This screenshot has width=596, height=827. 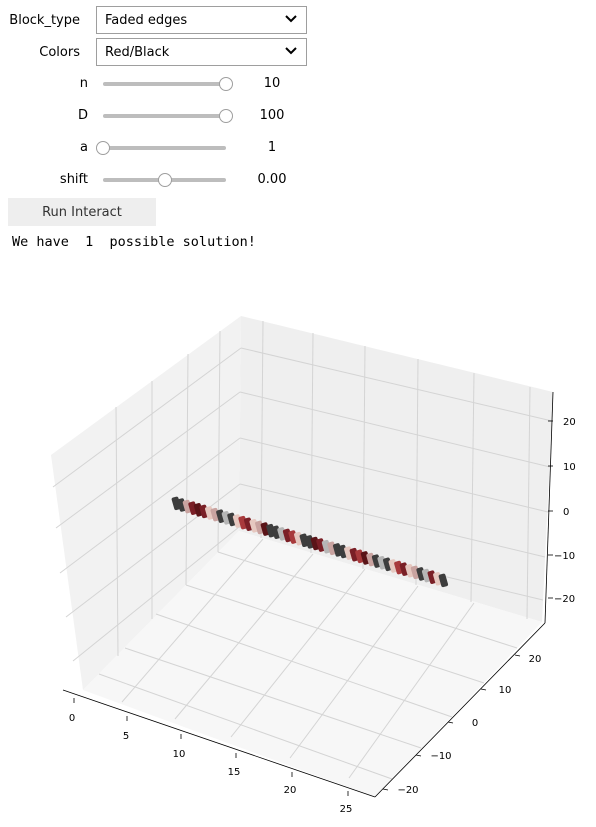 What do you see at coordinates (310, 542) in the screenshot?
I see `block-chain` at bounding box center [310, 542].